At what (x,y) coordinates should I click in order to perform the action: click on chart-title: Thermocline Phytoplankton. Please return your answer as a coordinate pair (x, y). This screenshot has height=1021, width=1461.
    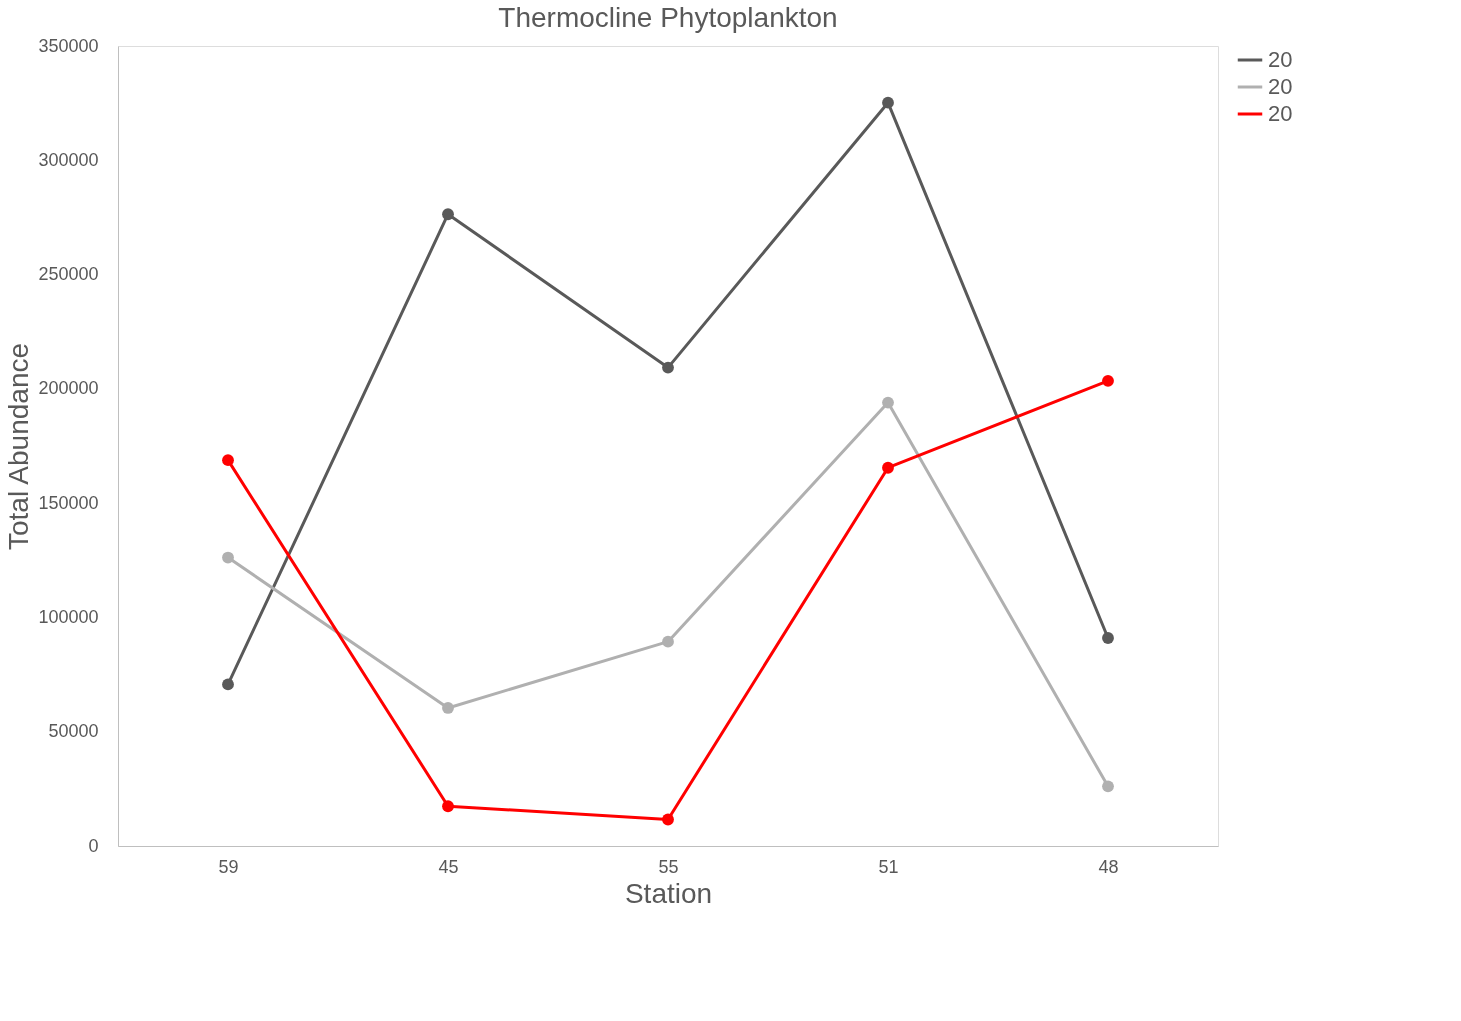
    Looking at the image, I should click on (668, 17).